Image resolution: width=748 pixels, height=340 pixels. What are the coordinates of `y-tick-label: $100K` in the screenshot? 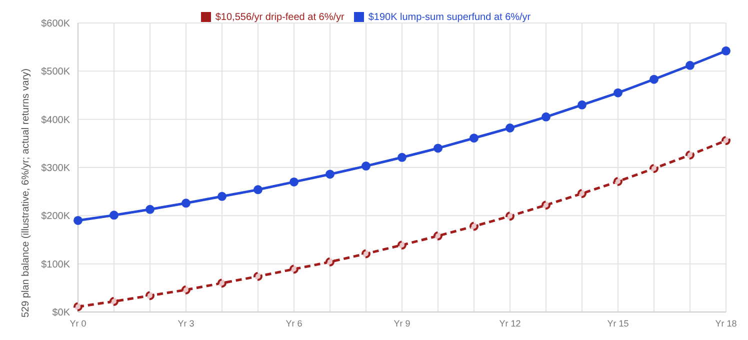 It's located at (55, 264).